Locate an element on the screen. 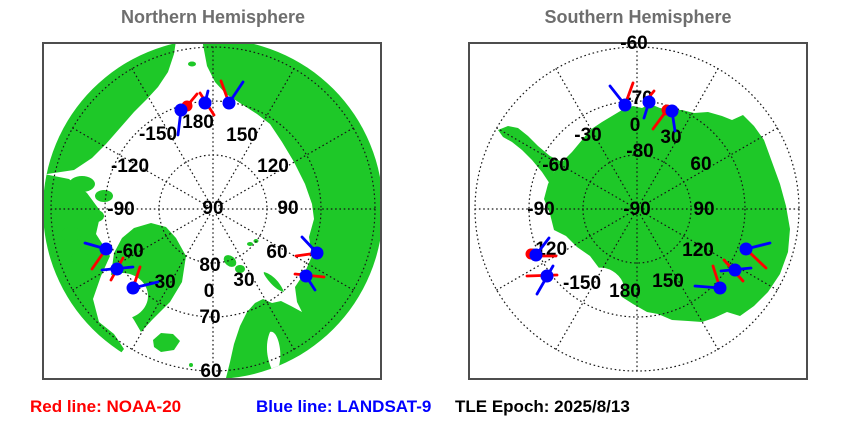  legend-blue-line: Blue line: LANDSAT-9 is located at coordinates (344, 406).